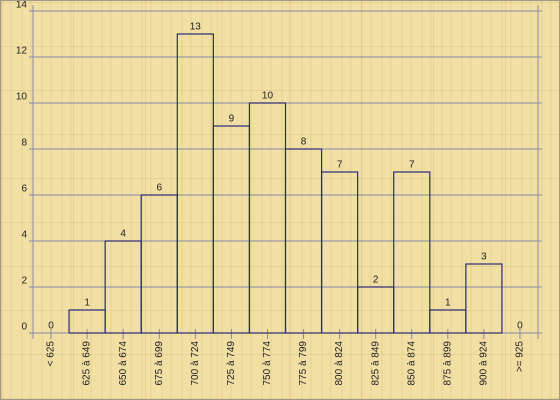 The height and width of the screenshot is (400, 560). What do you see at coordinates (22, 97) in the screenshot?
I see `y-tick-label: 10` at bounding box center [22, 97].